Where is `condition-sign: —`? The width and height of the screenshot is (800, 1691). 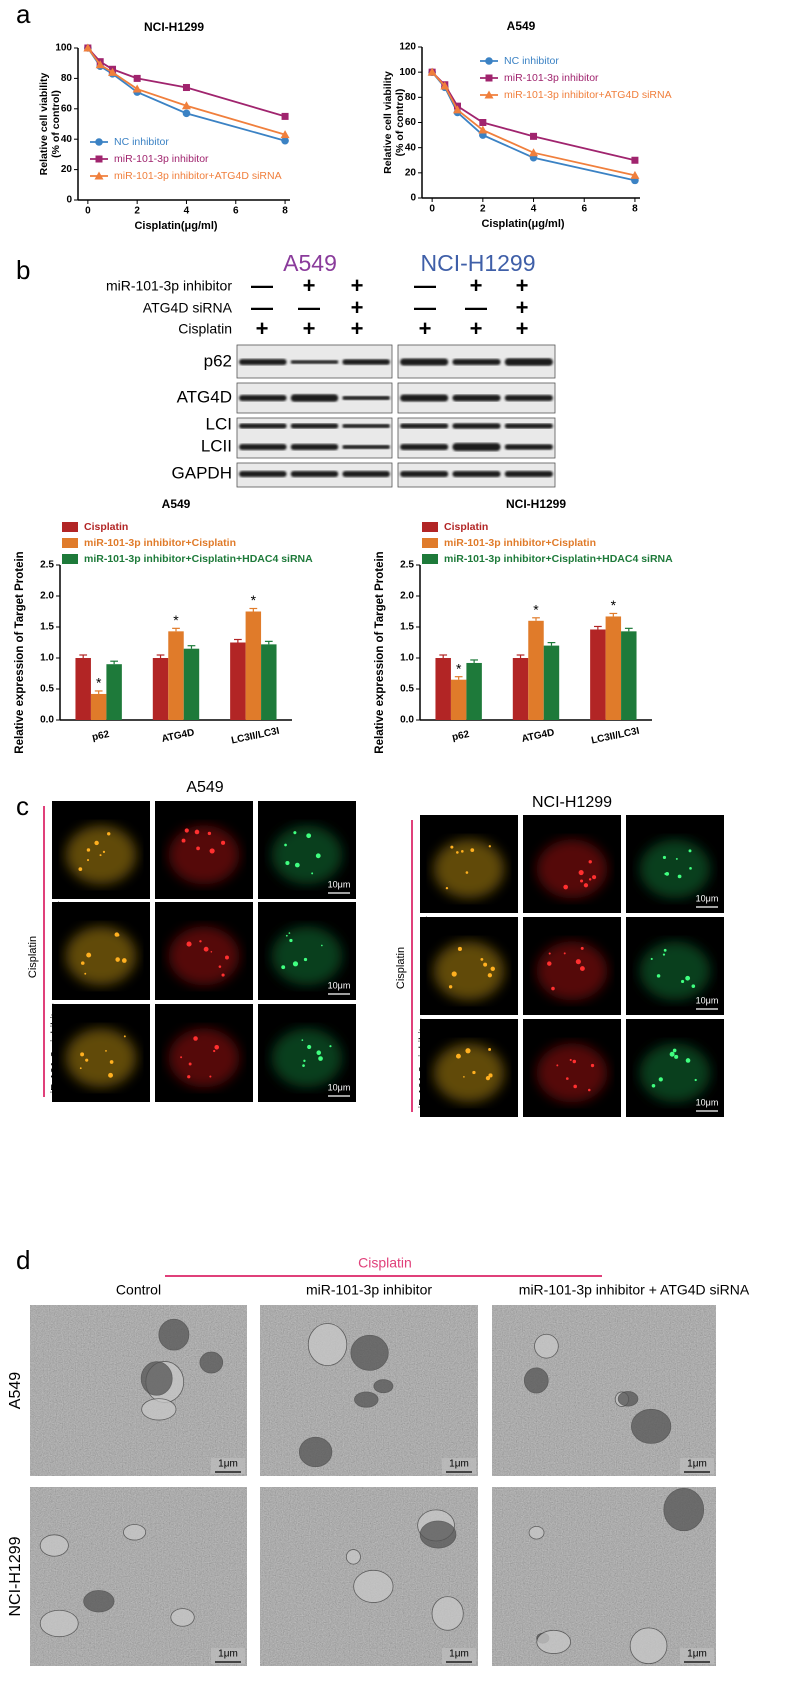
condition-sign: — is located at coordinates (309, 307).